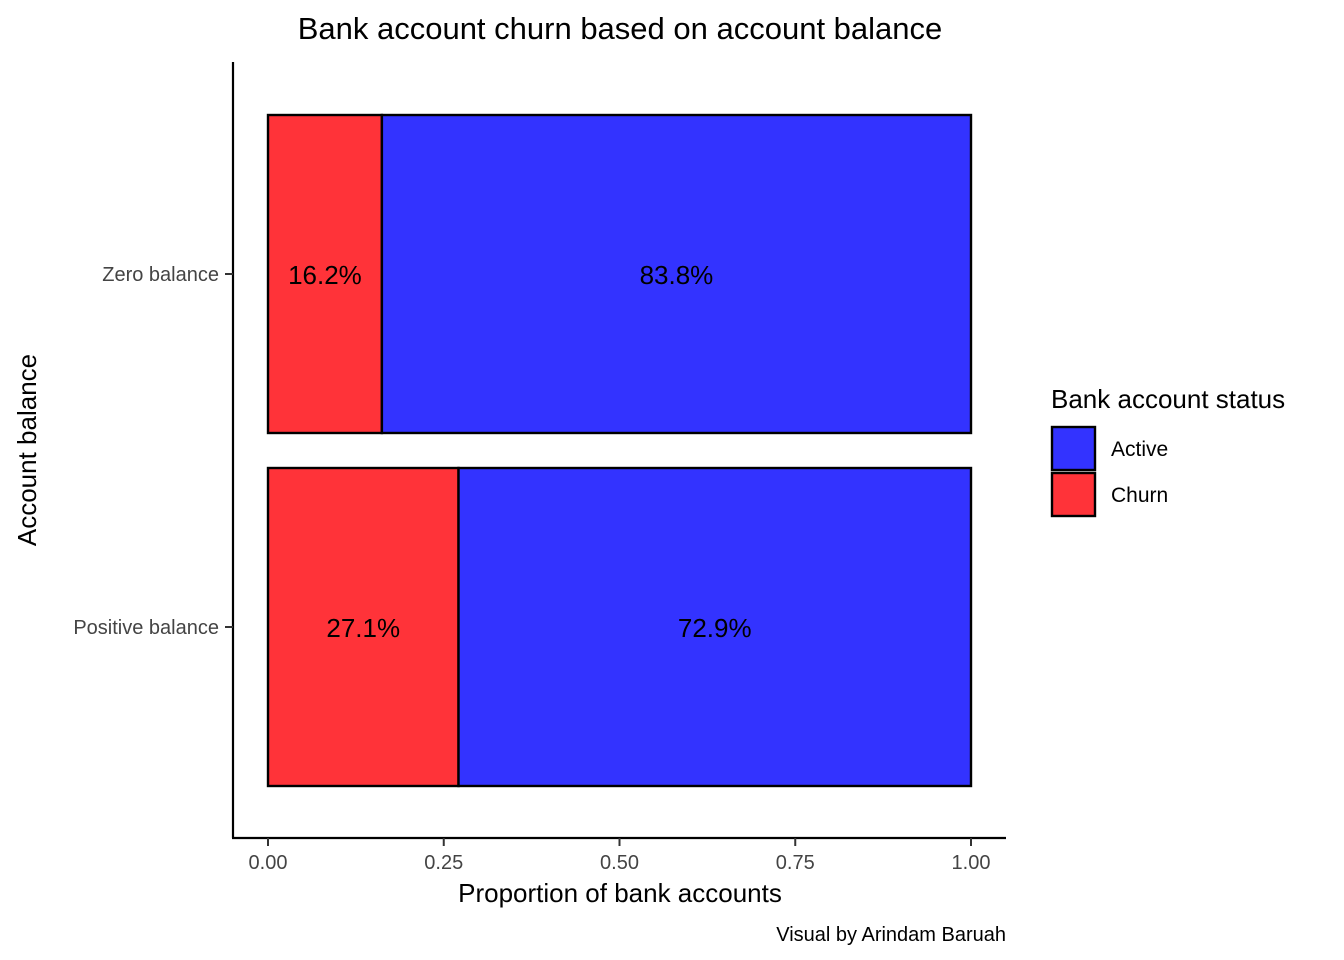 This screenshot has height=960, width=1344. I want to click on legend-key-churn, so click(1073, 494).